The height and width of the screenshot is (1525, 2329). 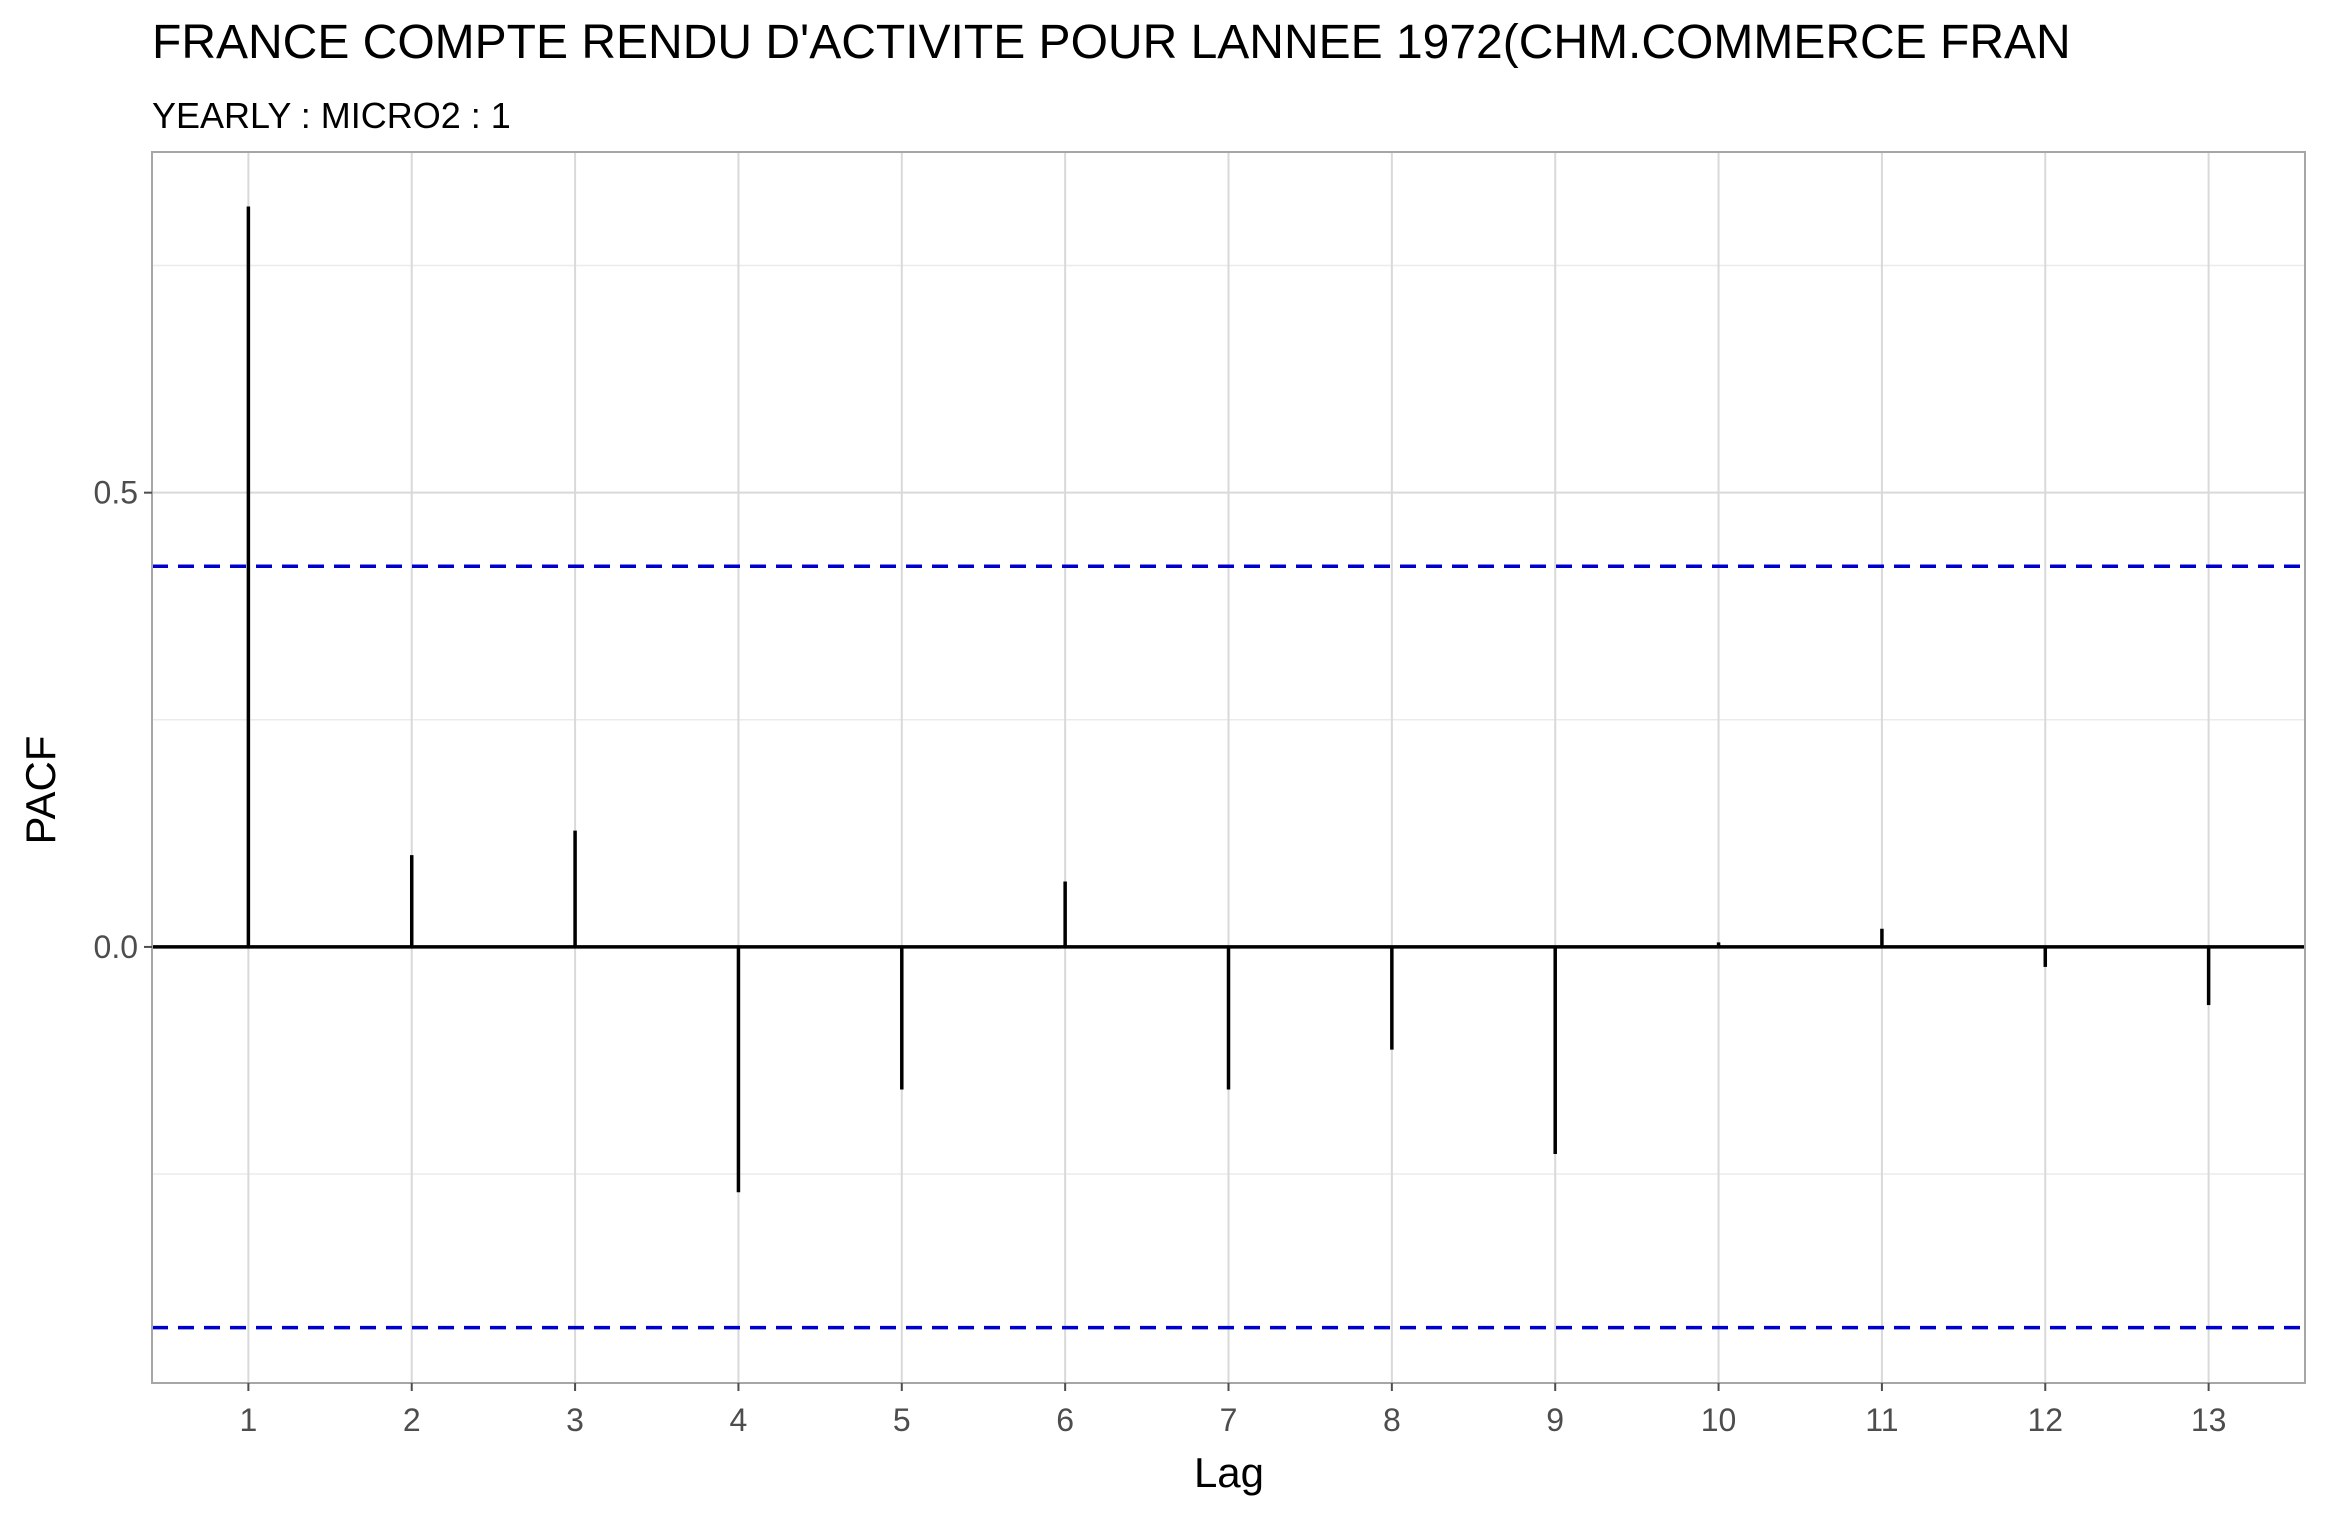 I want to click on x-tick-label: 10, so click(x=1719, y=1420).